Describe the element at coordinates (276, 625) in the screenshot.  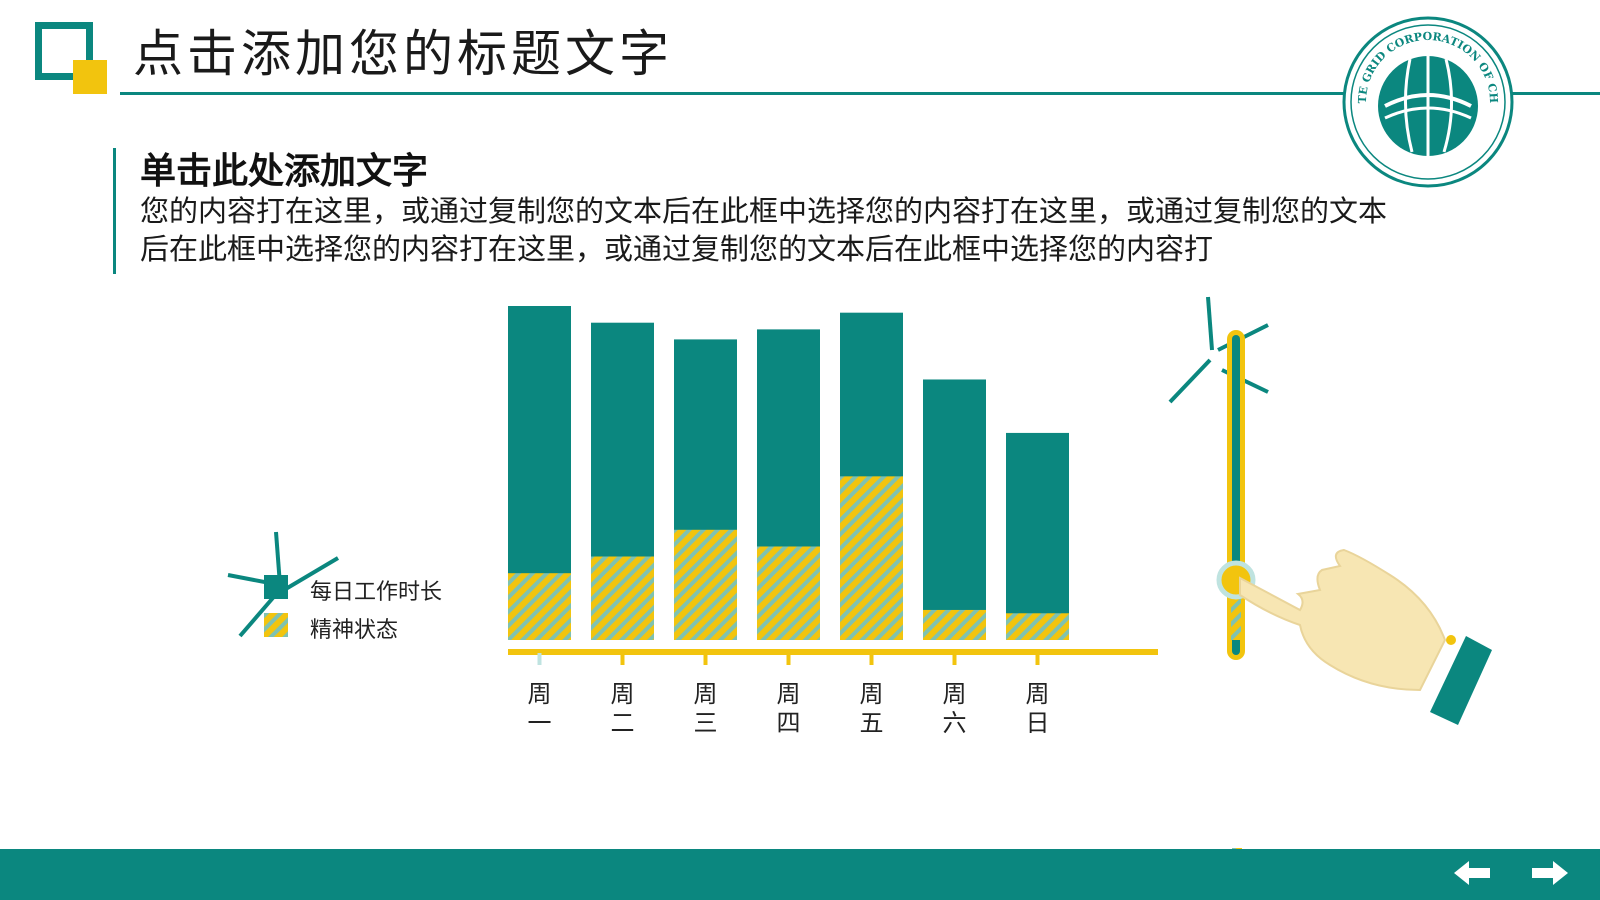
I see `legend-swatch-mental-state` at that location.